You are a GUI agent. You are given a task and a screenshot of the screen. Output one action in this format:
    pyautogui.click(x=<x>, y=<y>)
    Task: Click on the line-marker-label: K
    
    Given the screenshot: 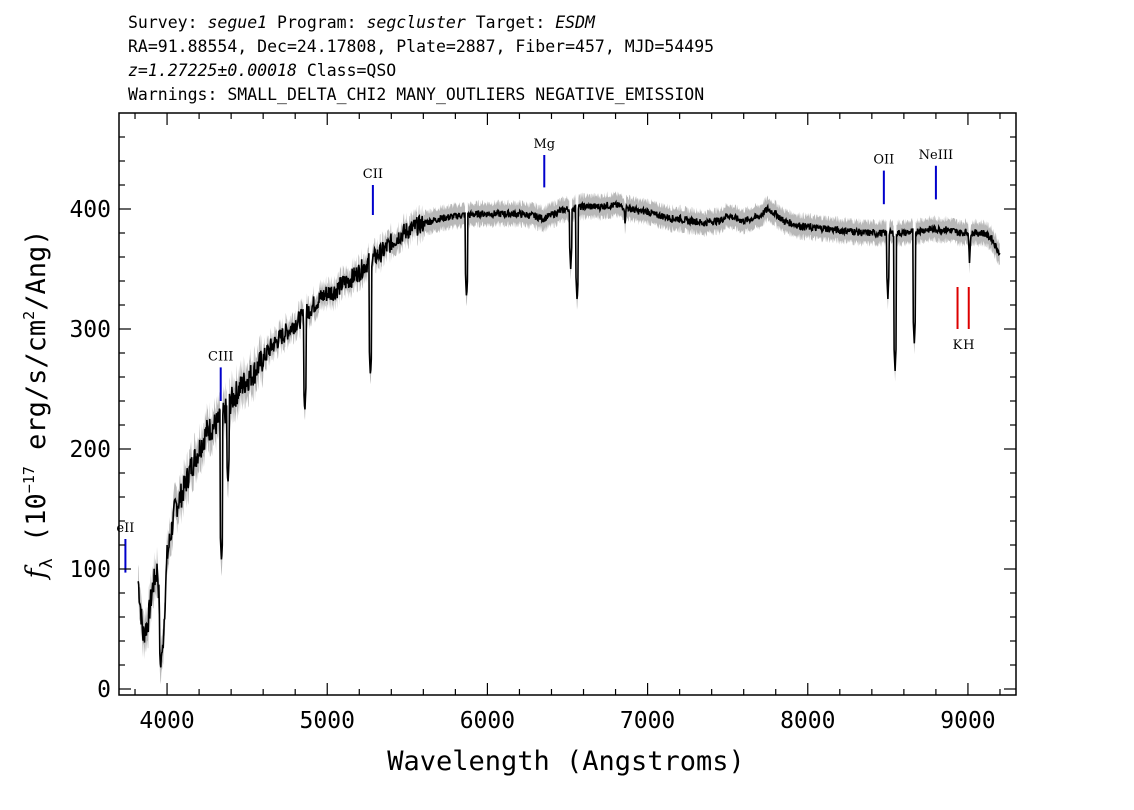 What is the action you would take?
    pyautogui.click(x=958, y=345)
    